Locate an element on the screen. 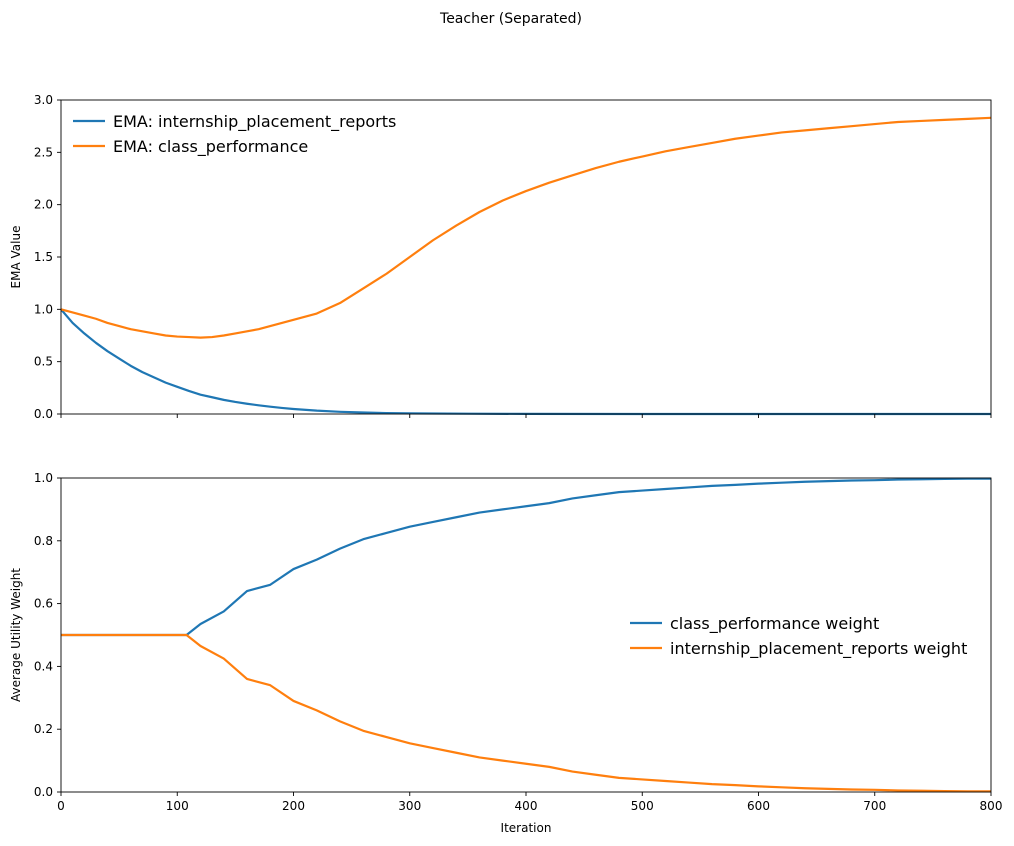 The width and height of the screenshot is (1014, 846). bottom-ytick-label: 0.8 is located at coordinates (43, 541).